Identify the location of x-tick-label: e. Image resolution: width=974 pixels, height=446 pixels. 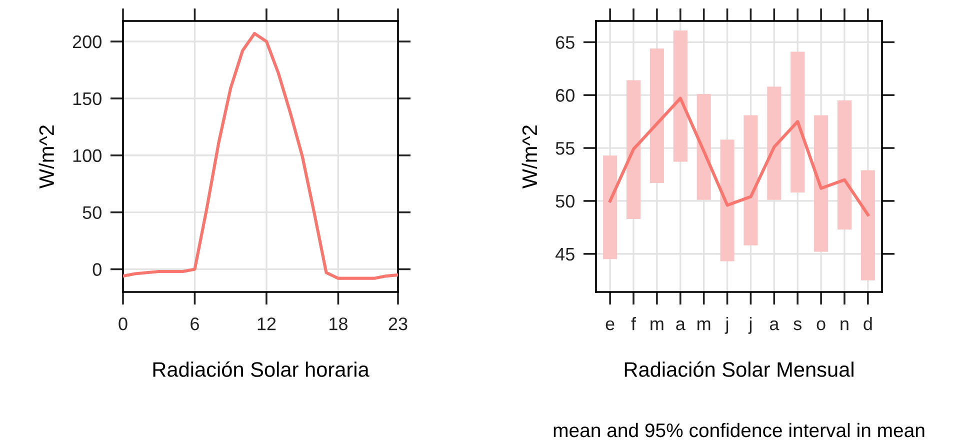
(610, 325).